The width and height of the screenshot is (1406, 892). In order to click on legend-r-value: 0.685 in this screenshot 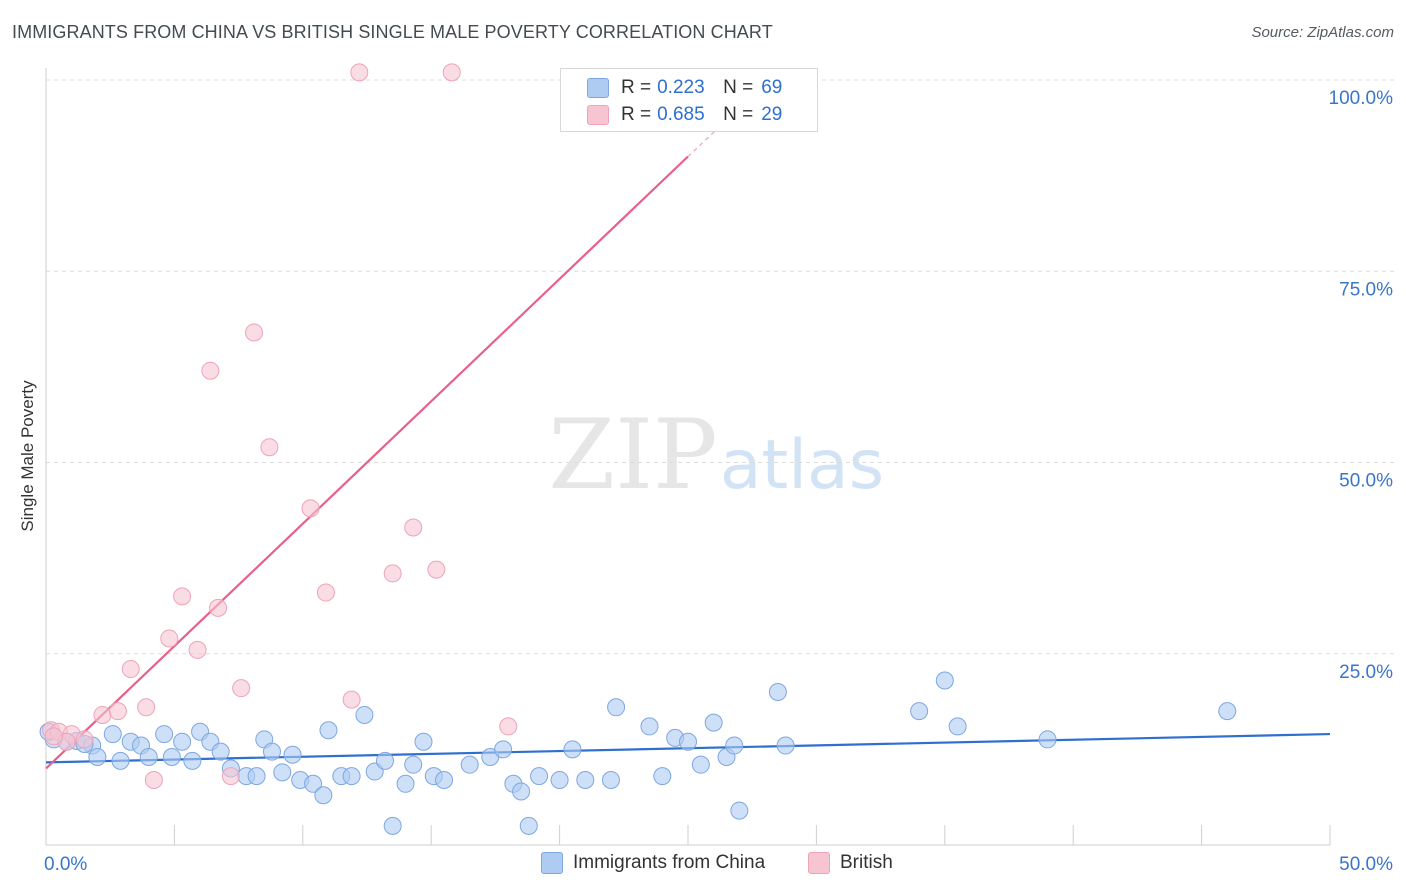, I will do `click(681, 114)`.